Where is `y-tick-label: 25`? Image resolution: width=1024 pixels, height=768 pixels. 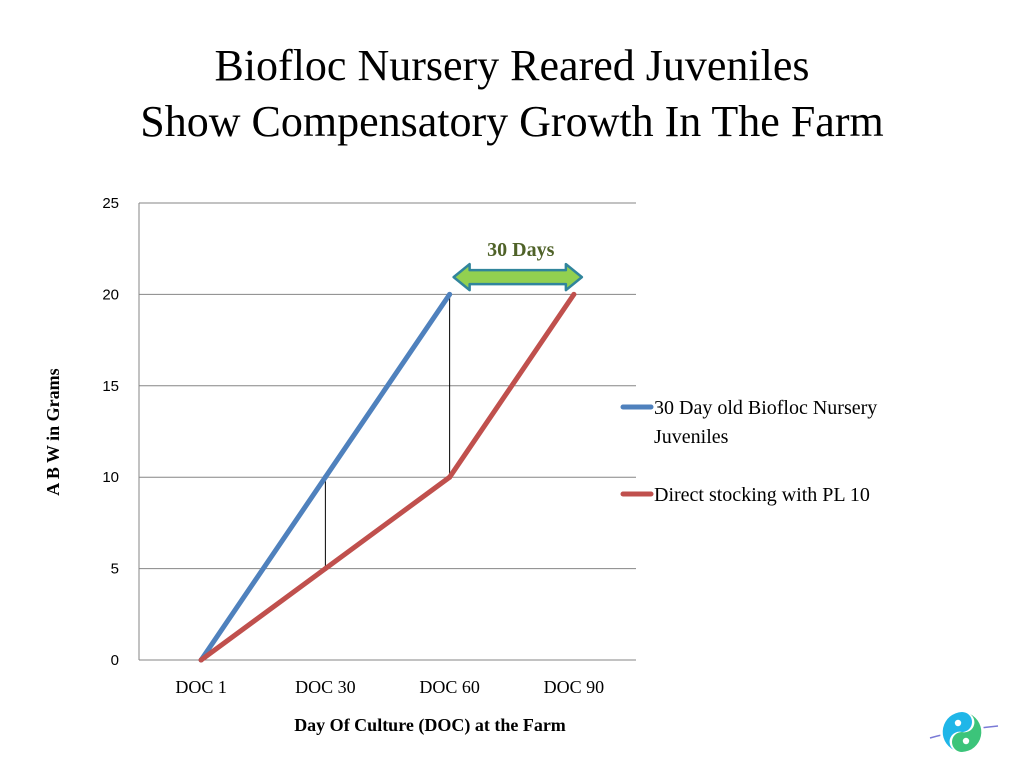
y-tick-label: 25 is located at coordinates (110, 203).